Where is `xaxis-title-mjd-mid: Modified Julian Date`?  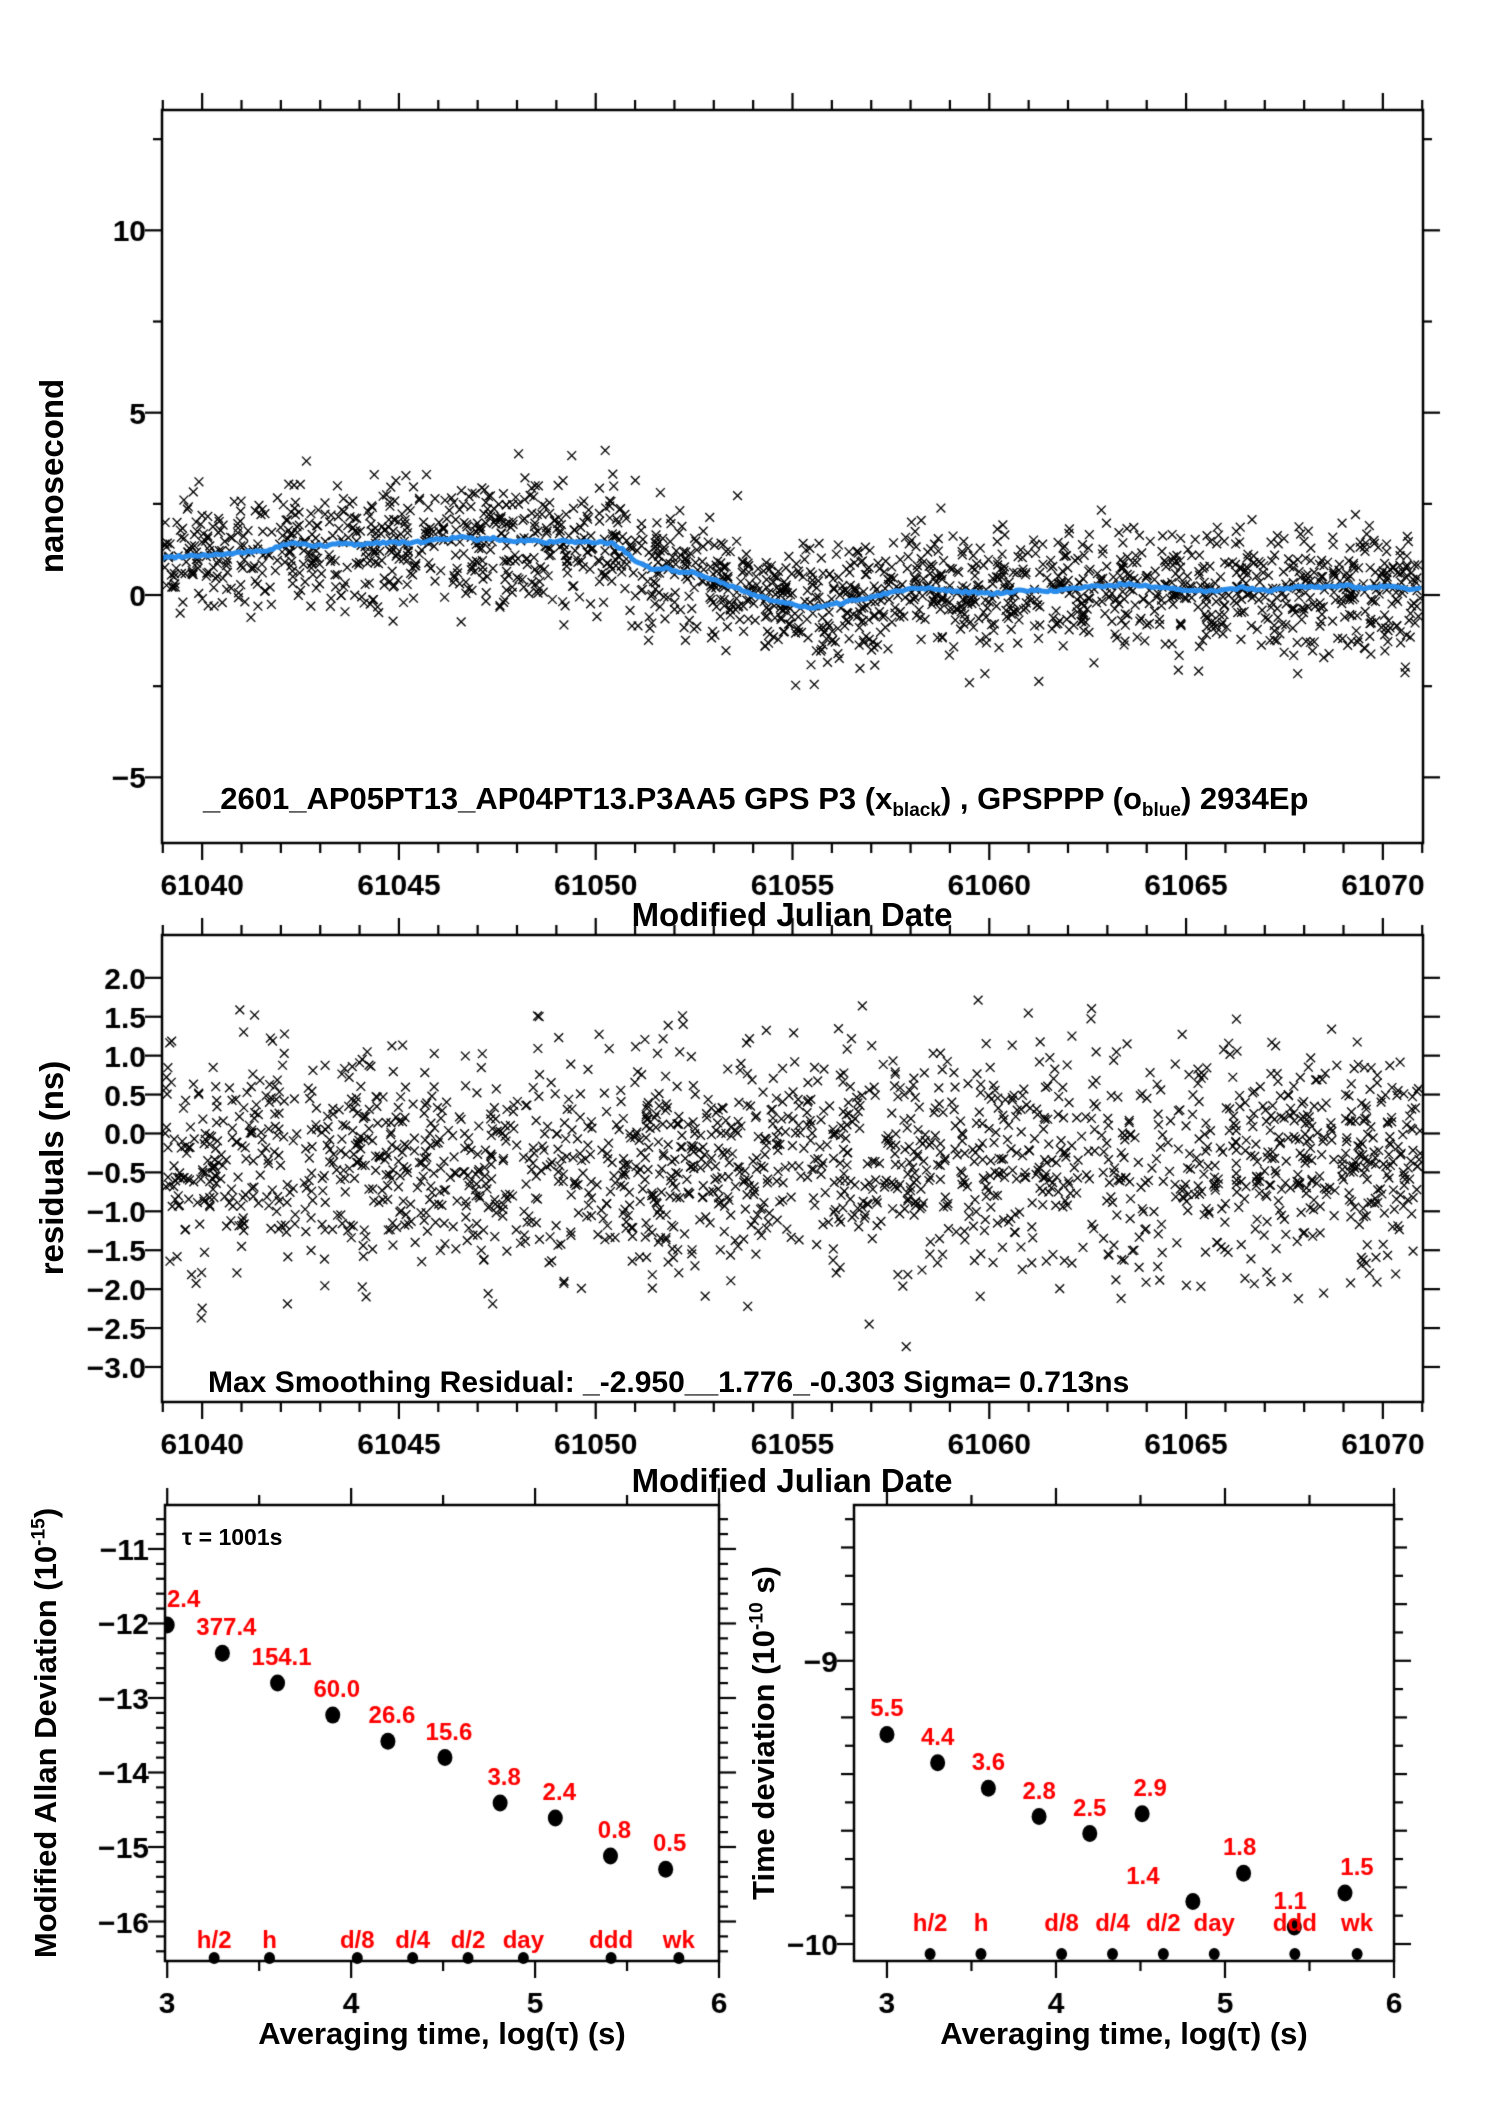 xaxis-title-mjd-mid: Modified Julian Date is located at coordinates (792, 1480).